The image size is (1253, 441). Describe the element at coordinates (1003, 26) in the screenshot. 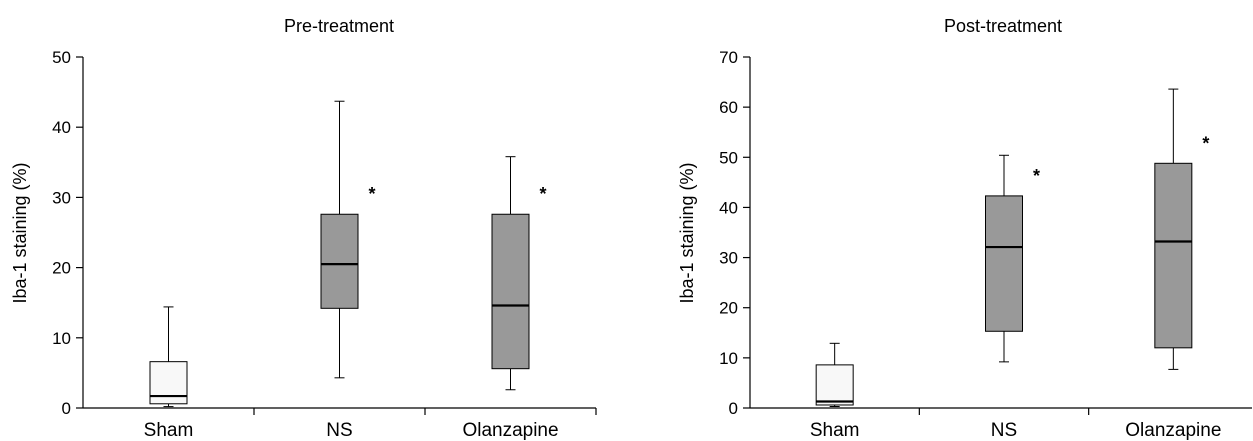

I see `chart-title: Post-treatment` at that location.